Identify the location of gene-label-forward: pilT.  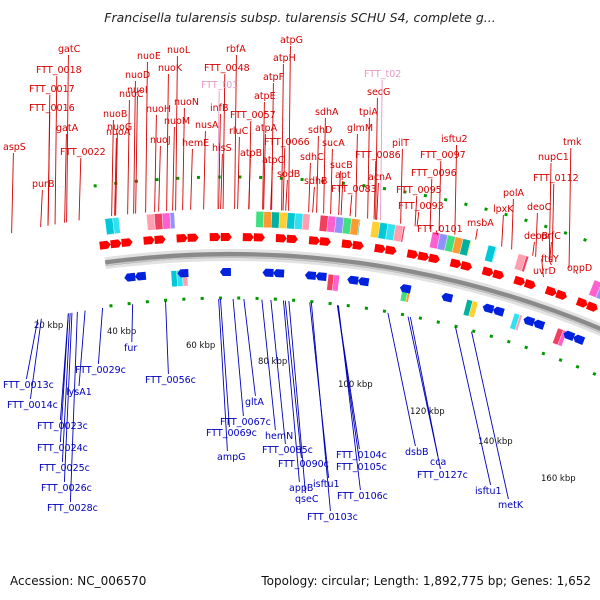
(400, 143).